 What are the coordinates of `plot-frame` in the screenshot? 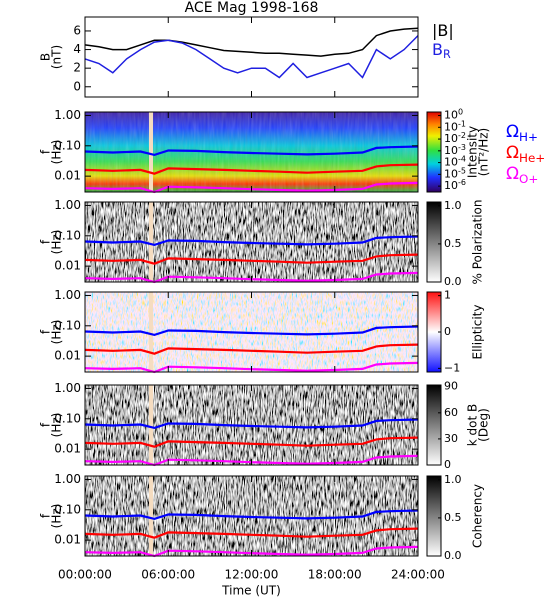 It's located at (251, 57).